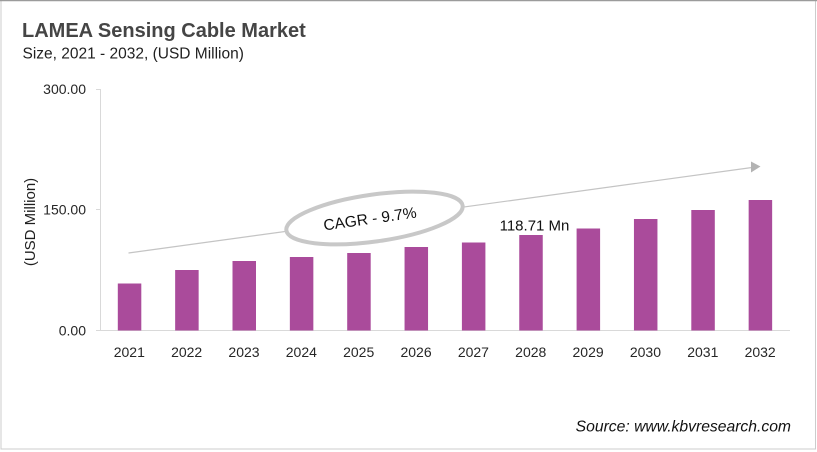  What do you see at coordinates (133, 54) in the screenshot?
I see `svg-text:Size, 2021 - 2032, (USD Millio: Size, 2021 - 2032, (USD Million)` at bounding box center [133, 54].